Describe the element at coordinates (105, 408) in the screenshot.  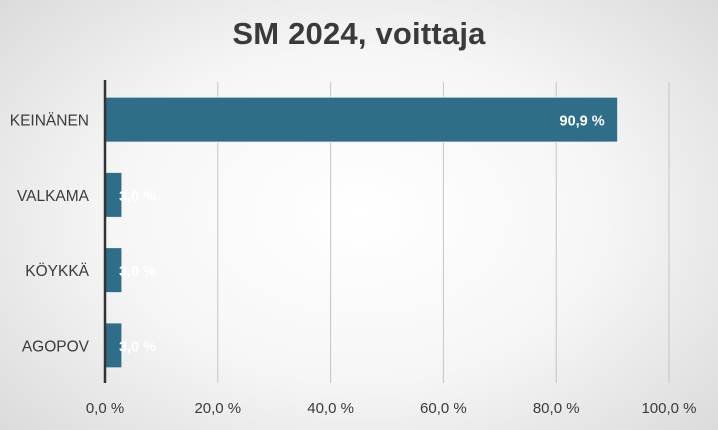
I see `x-tick-label: 0,0 %` at that location.